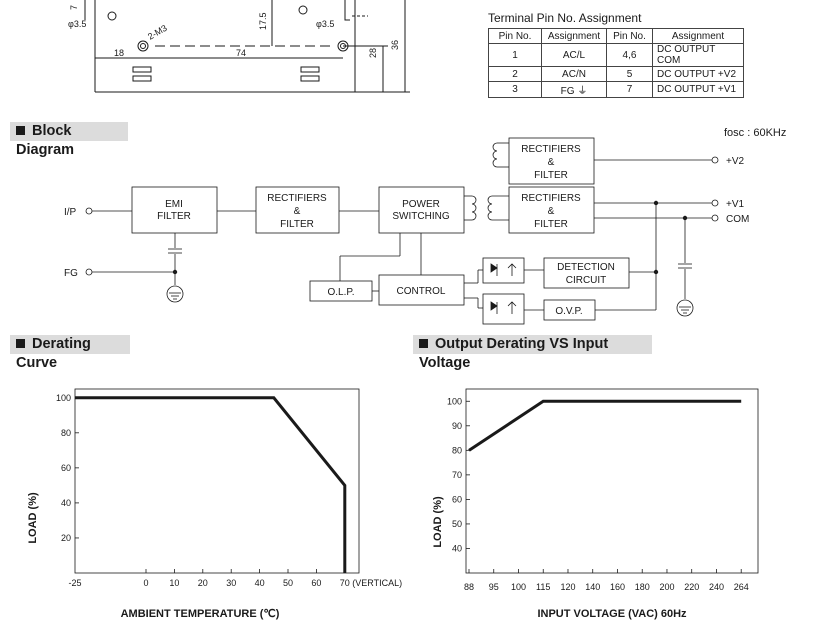  Describe the element at coordinates (503, 270) in the screenshot. I see `optocoupler-top` at that location.